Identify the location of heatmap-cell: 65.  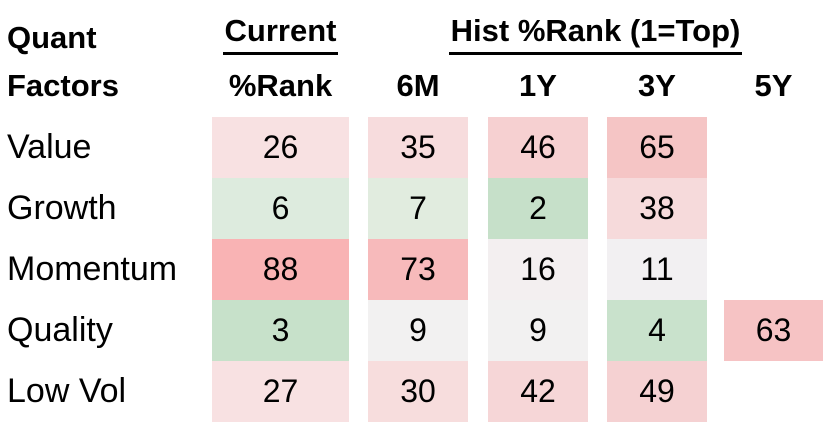
(657, 147).